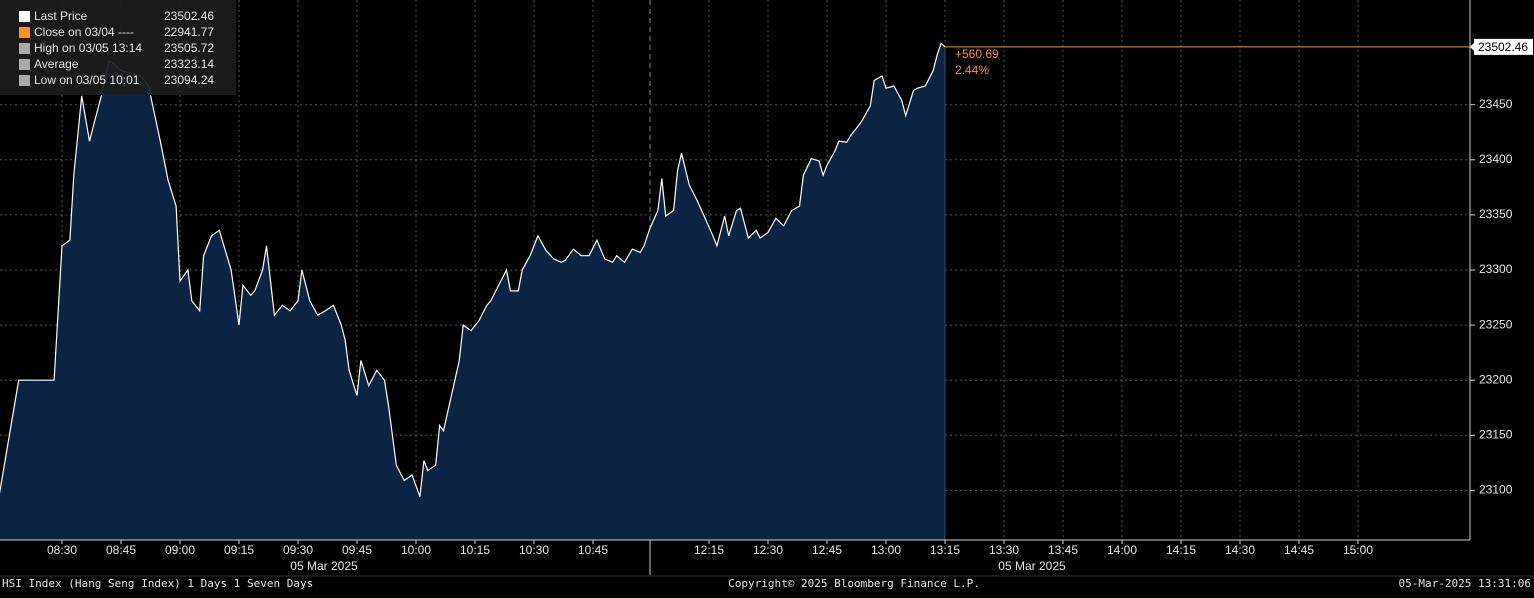 The height and width of the screenshot is (598, 1534). What do you see at coordinates (768, 550) in the screenshot?
I see `x-tick-label: 12:30` at bounding box center [768, 550].